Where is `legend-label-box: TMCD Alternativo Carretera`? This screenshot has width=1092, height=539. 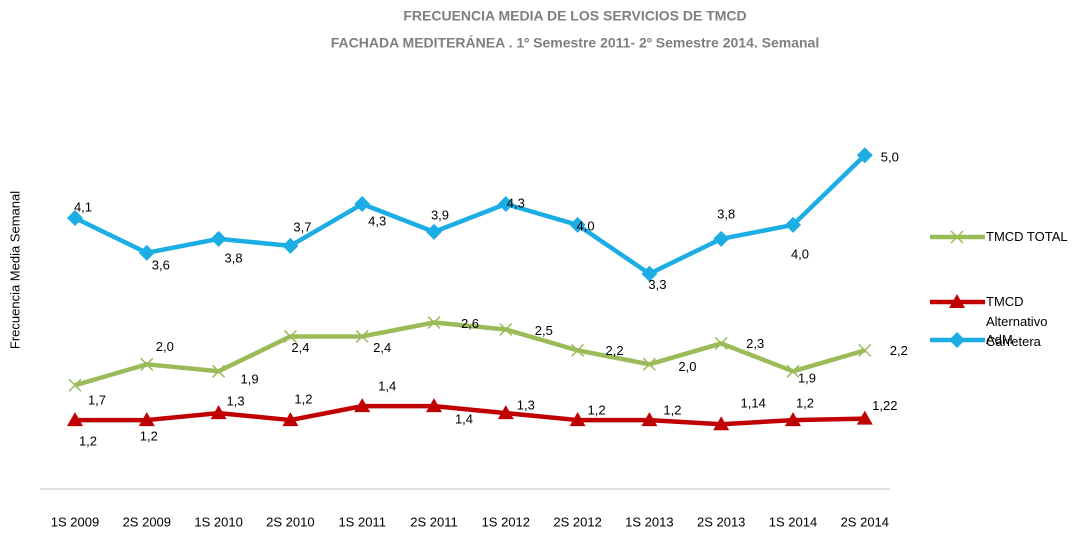
legend-label-box: TMCD Alternativo Carretera is located at coordinates (1017, 321).